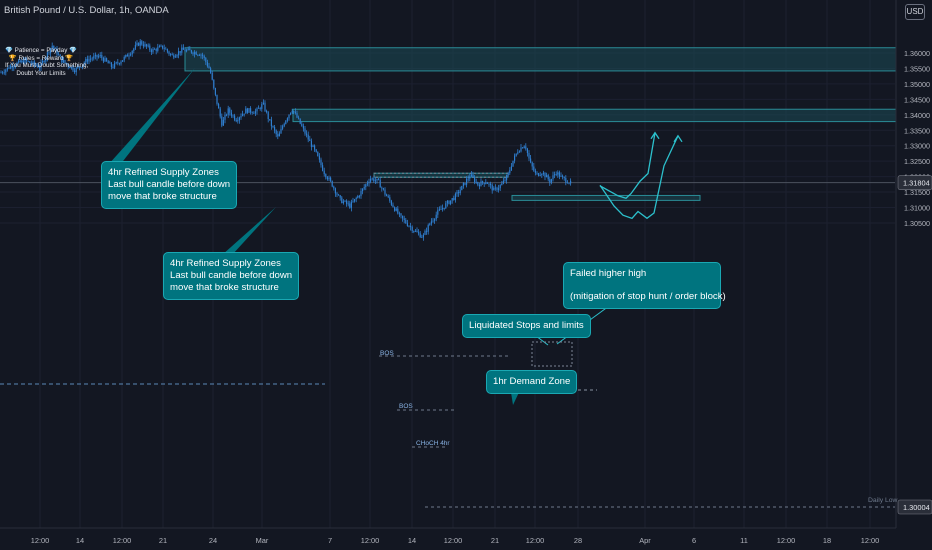 Image resolution: width=932 pixels, height=550 pixels. What do you see at coordinates (917, 208) in the screenshot?
I see `price-tick-label: 1.31000` at bounding box center [917, 208].